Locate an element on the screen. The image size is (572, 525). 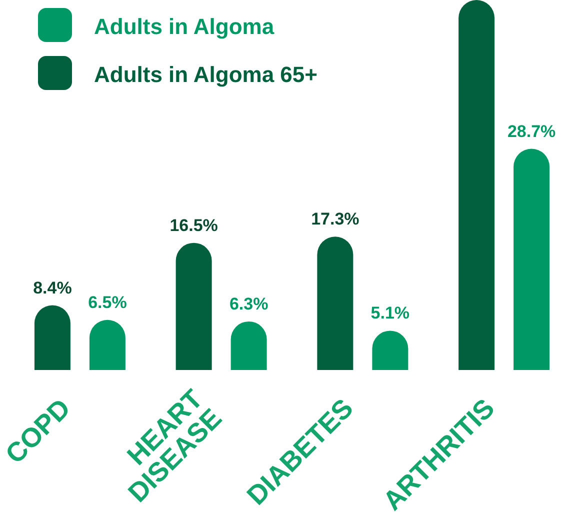
data-label: 16.5% is located at coordinates (194, 225).